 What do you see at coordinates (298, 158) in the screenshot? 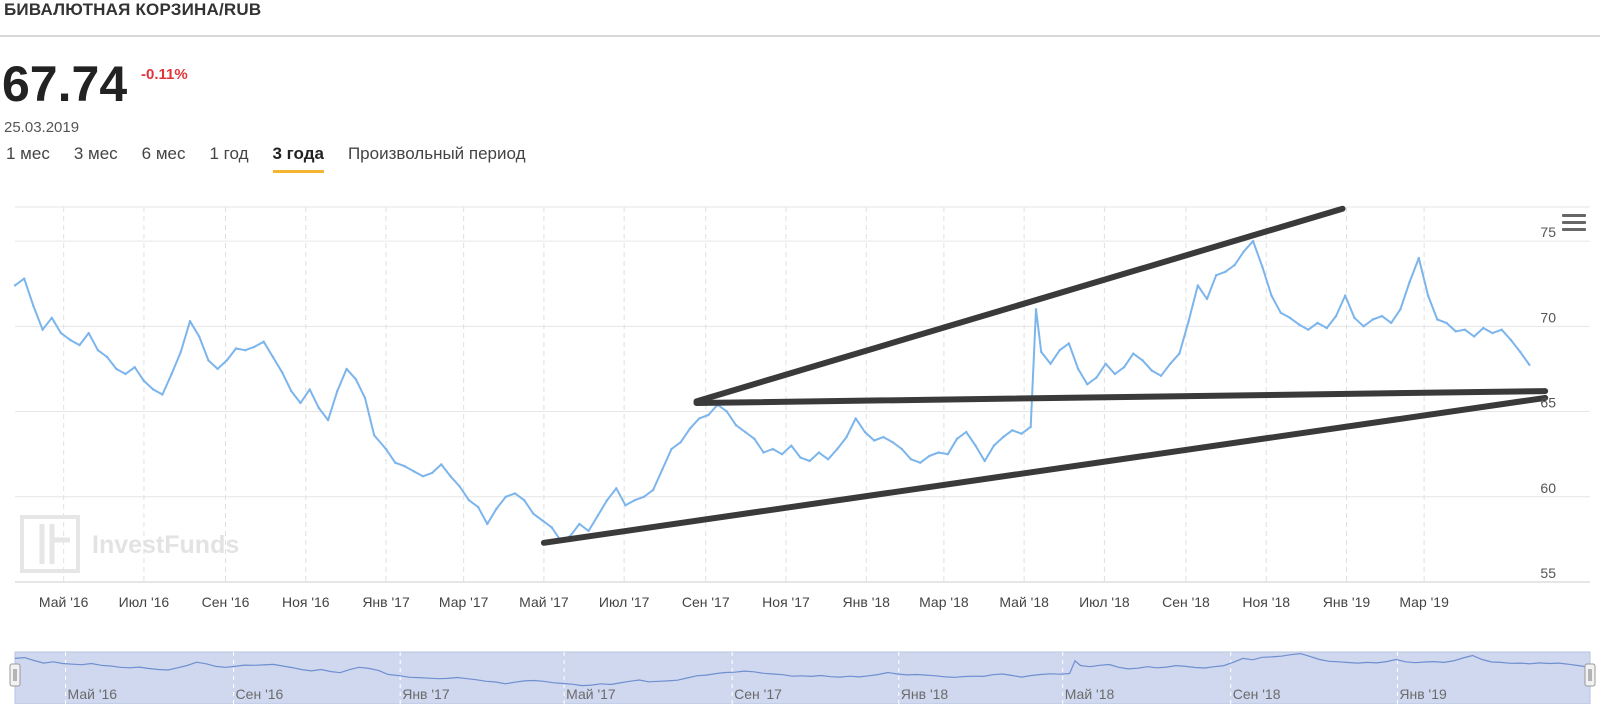
I see `tab-3-years: 3 года` at bounding box center [298, 158].